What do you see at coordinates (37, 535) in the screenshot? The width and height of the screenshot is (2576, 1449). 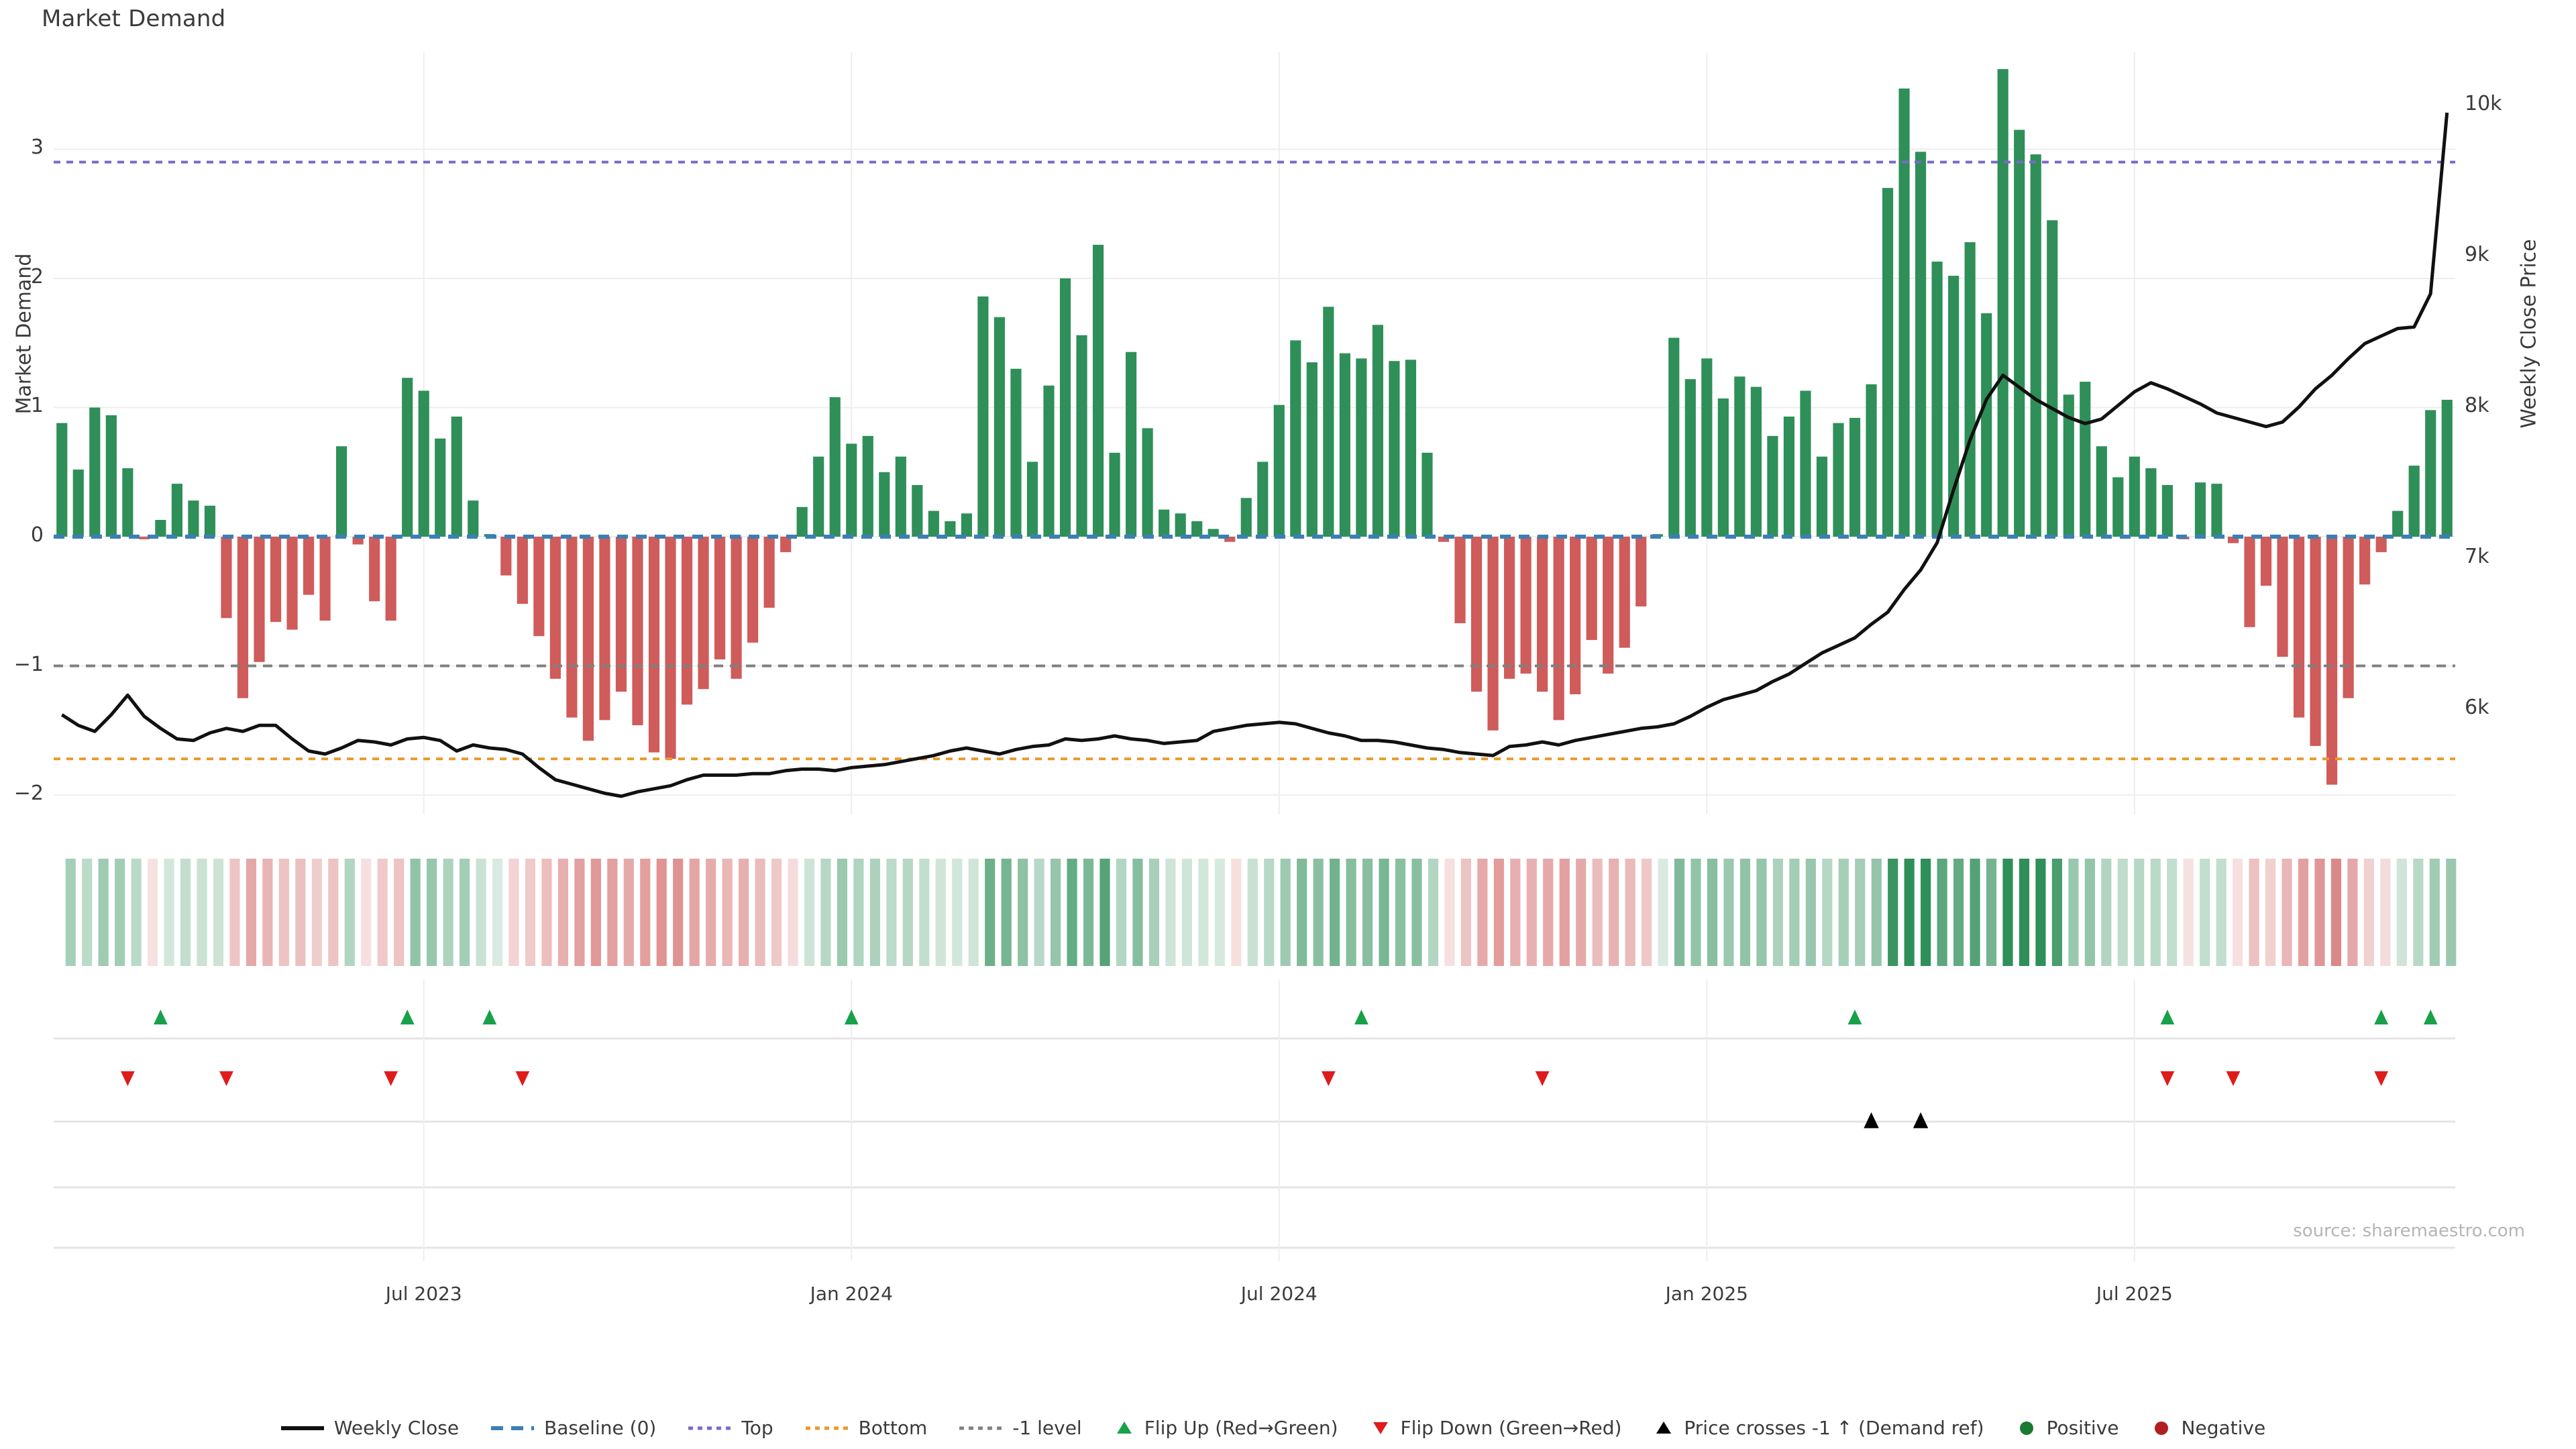 I see `y-tick-left: 0` at bounding box center [37, 535].